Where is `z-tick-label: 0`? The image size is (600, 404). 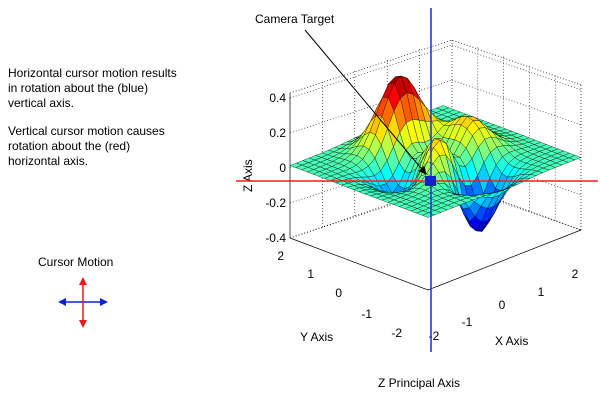
z-tick-label: 0 is located at coordinates (282, 168).